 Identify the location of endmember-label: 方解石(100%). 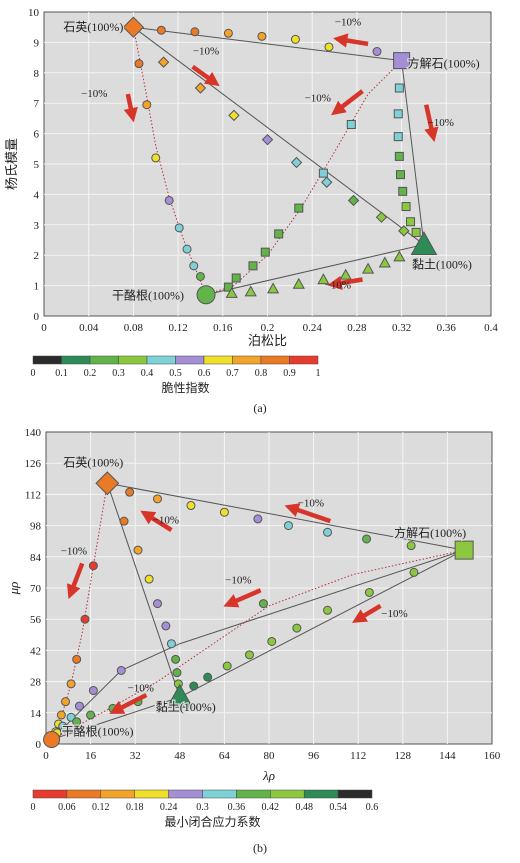
(430, 532).